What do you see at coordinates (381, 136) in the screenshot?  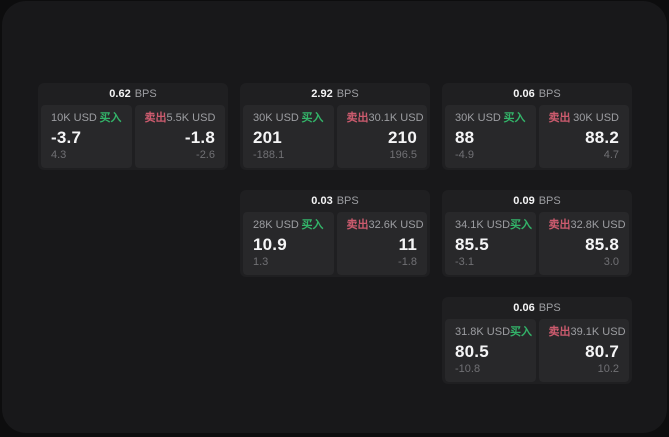 I see `sell-quote-panel: 卖出 30.1K USD 210 196.5` at bounding box center [381, 136].